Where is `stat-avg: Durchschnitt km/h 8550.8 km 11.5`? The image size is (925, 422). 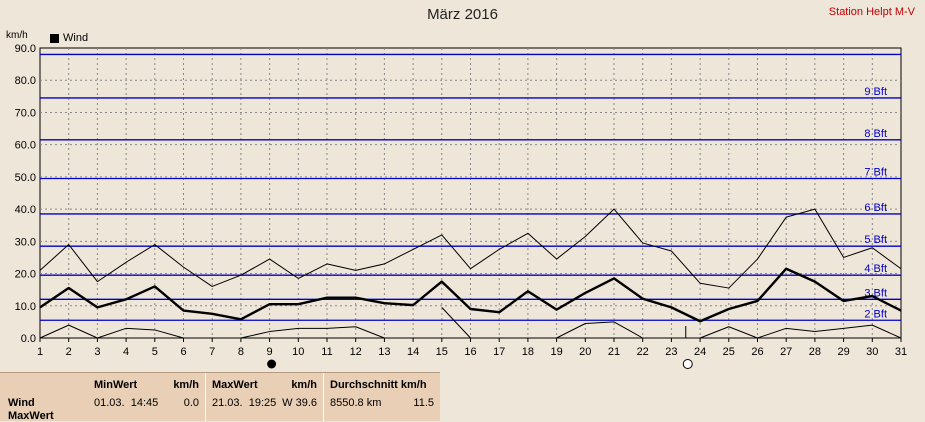 stat-avg: Durchschnitt km/h 8550.8 km 11.5 is located at coordinates (382, 397).